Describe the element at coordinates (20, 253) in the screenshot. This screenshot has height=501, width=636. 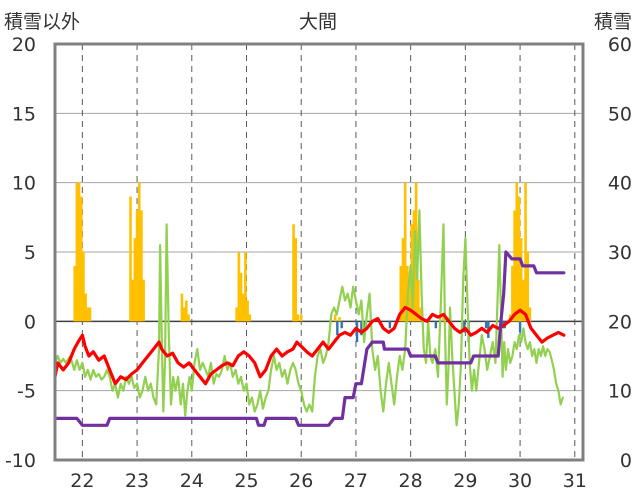
I see `left-tick-labels: 20 15 10 5 0 -5 -10` at that location.